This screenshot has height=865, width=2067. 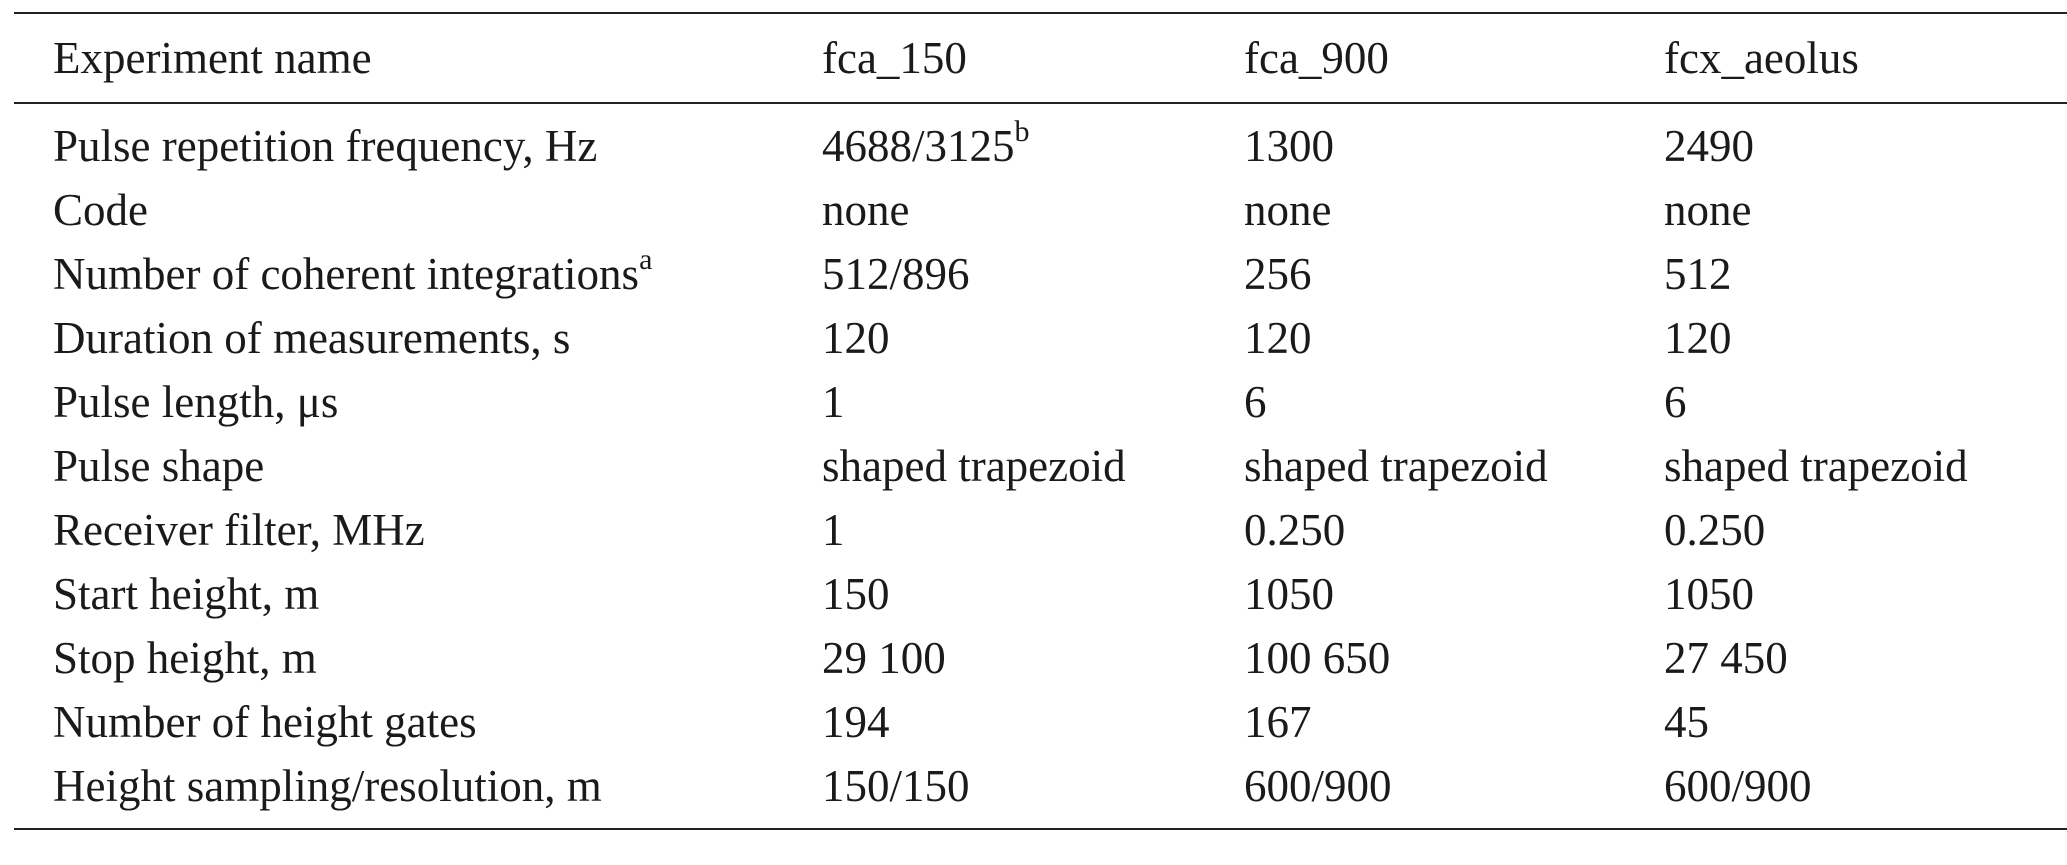 I want to click on cell-fca-900-text: 256, so click(x=1278, y=274).